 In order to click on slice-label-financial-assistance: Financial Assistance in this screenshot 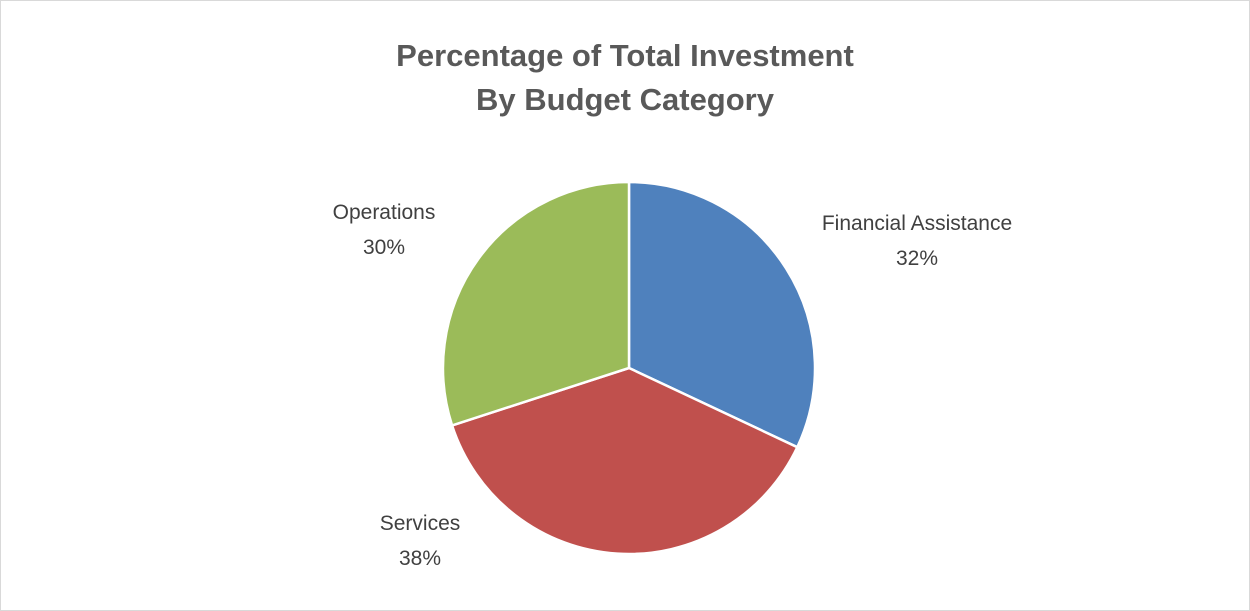, I will do `click(917, 223)`.